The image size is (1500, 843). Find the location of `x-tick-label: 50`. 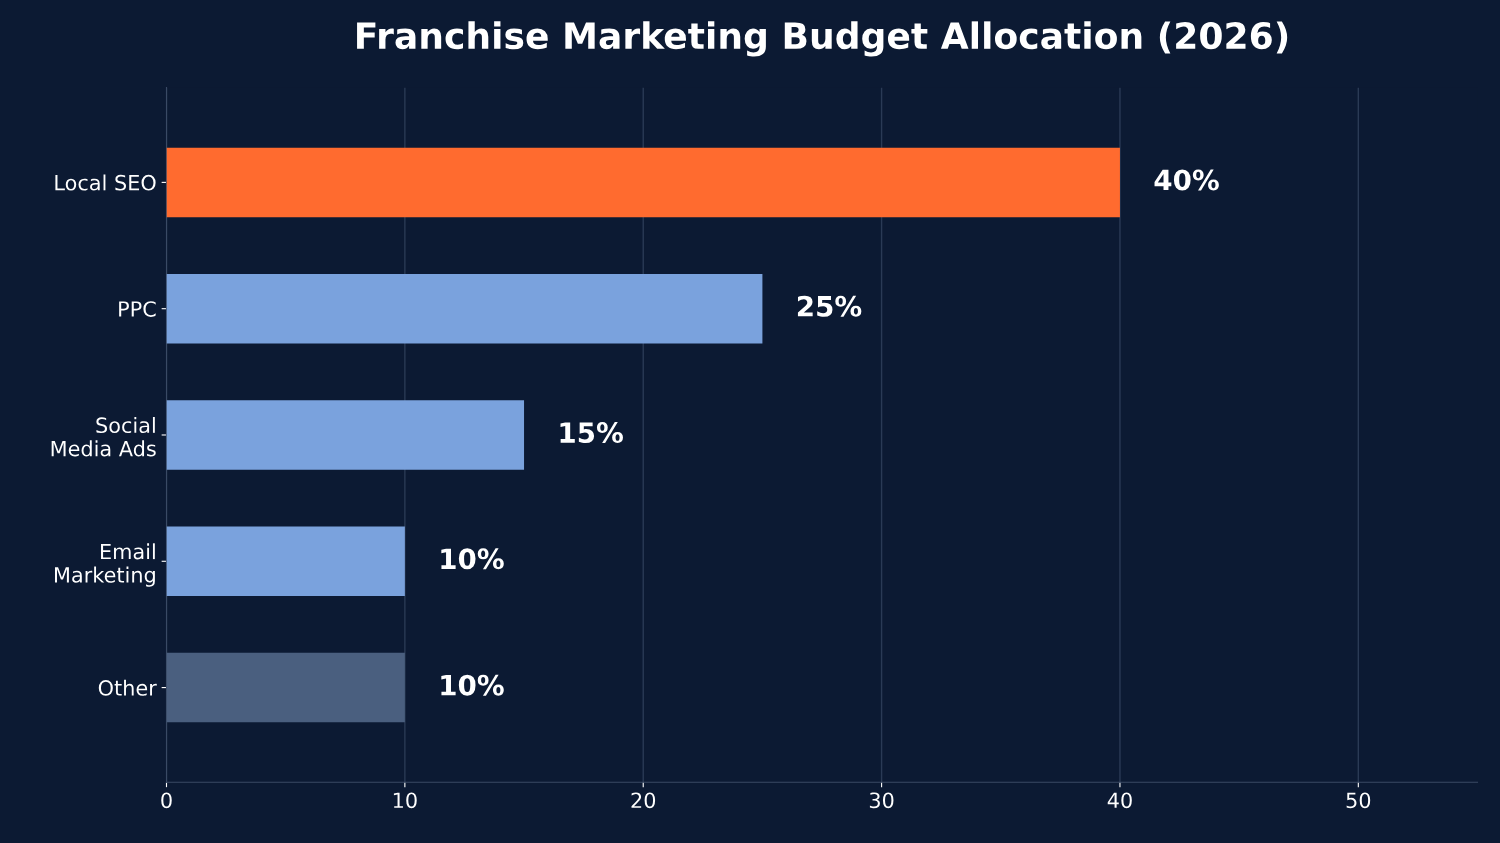

x-tick-label: 50 is located at coordinates (1358, 800).